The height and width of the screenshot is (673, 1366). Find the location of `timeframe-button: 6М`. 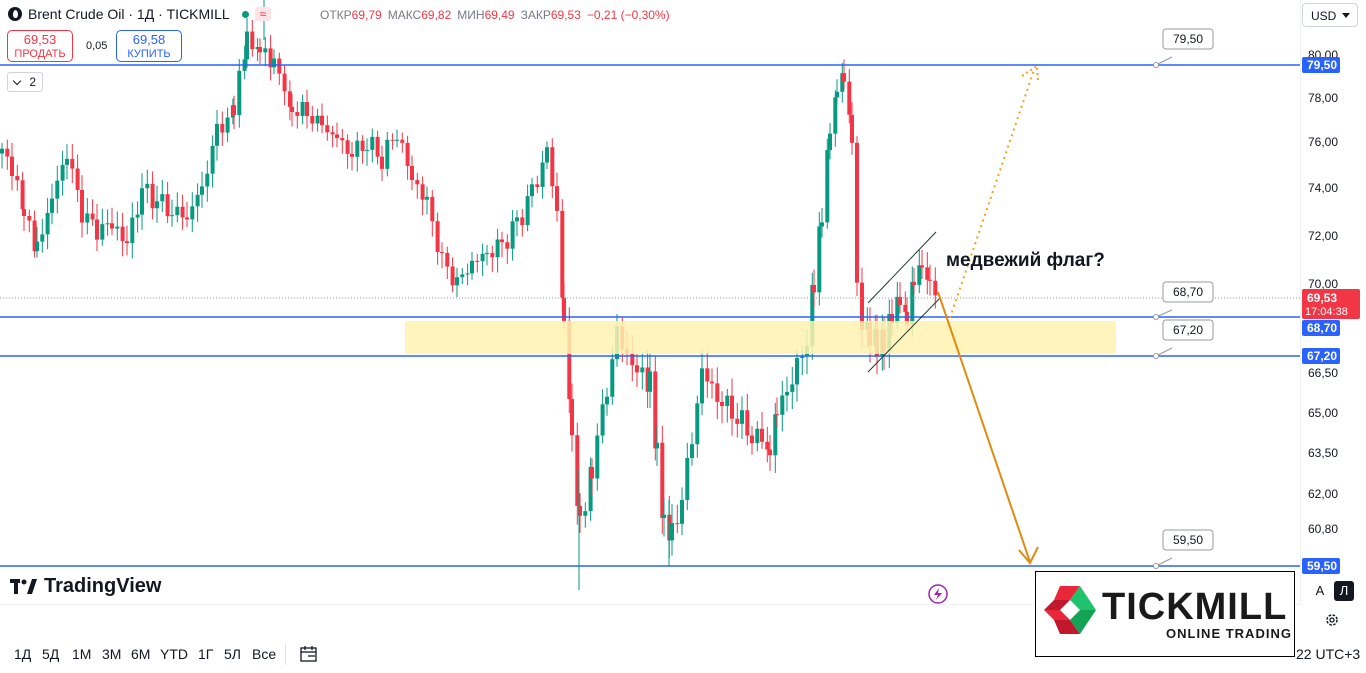

timeframe-button: 6М is located at coordinates (141, 654).